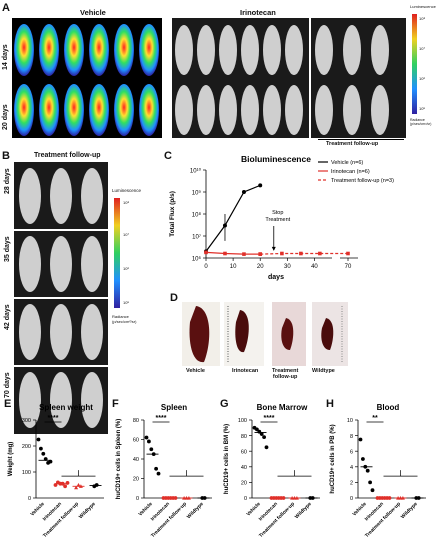 The height and width of the screenshot is (550, 438). I want to click on panel-a-letter: A, so click(6, 8).